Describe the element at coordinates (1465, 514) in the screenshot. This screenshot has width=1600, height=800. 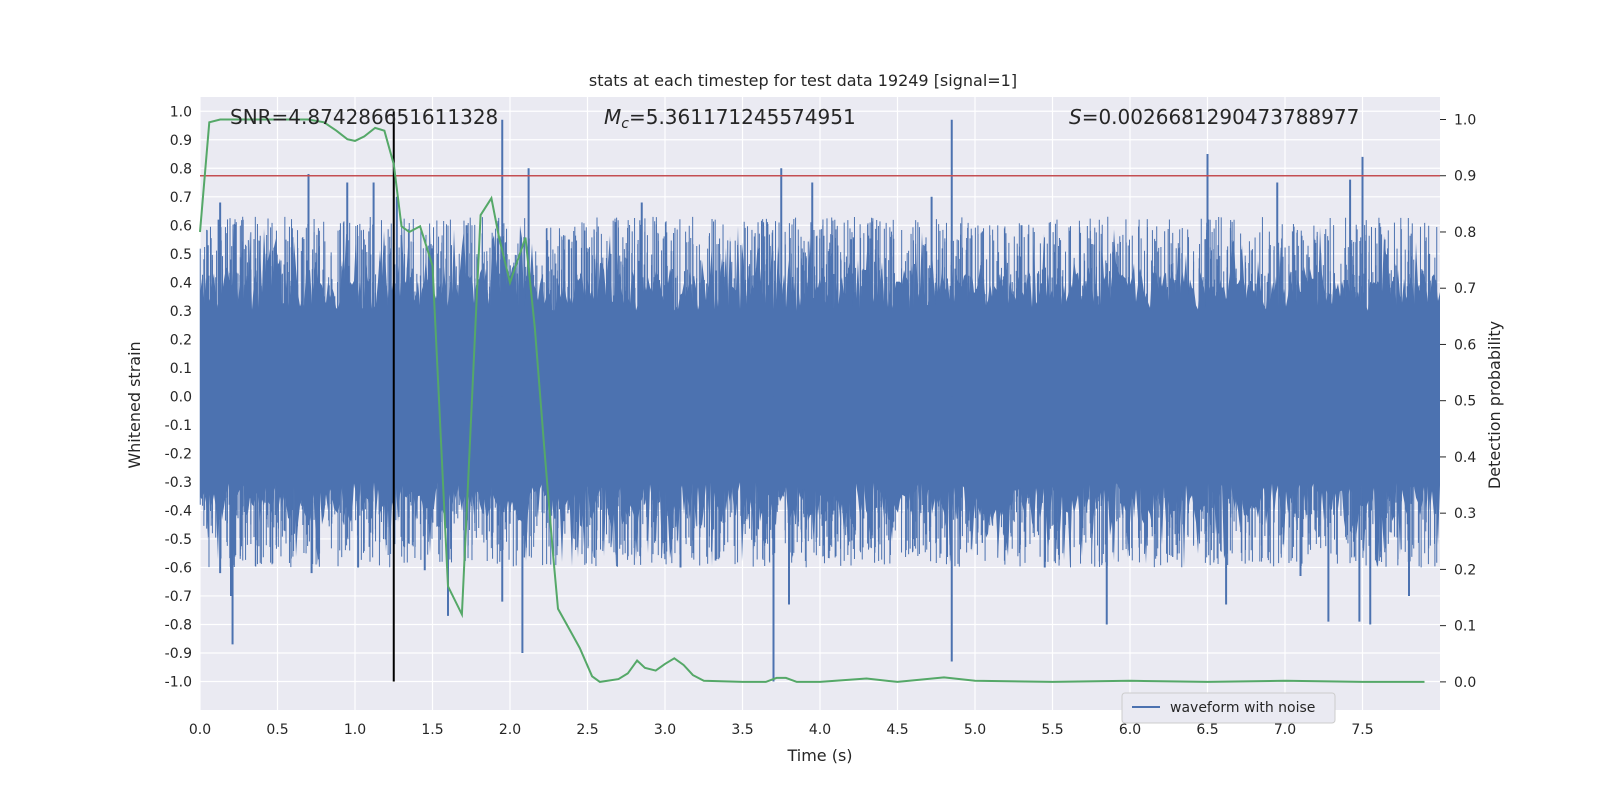
I see `y-right-tick-label: 0.3` at that location.